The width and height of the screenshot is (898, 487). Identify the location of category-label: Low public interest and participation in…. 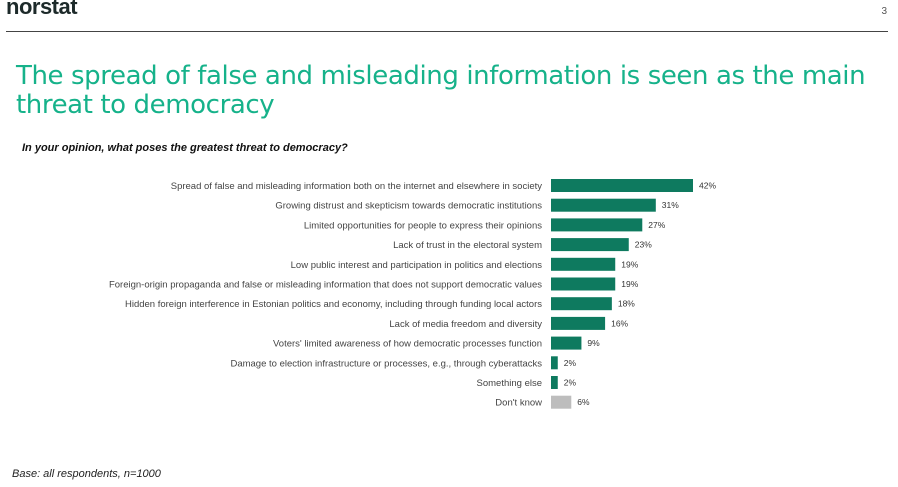
(417, 265).